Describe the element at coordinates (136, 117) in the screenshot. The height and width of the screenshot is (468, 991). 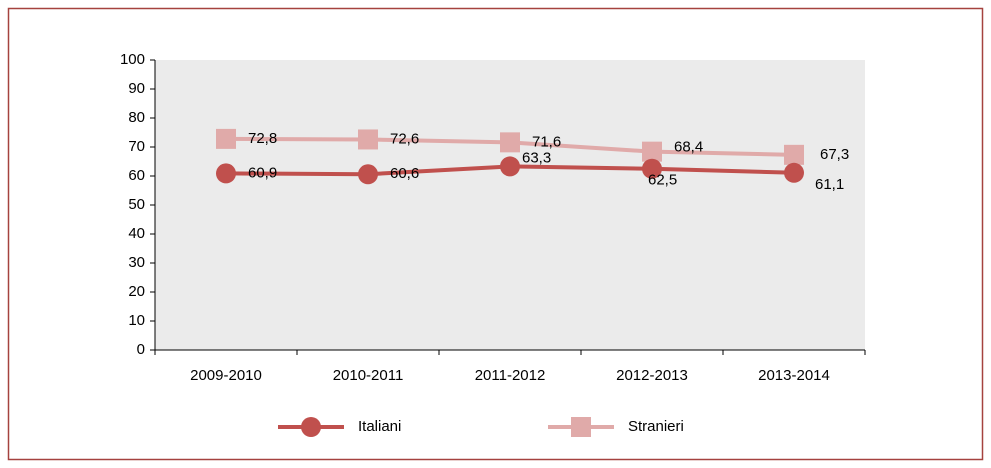
I see `y-tick-label: 80` at that location.